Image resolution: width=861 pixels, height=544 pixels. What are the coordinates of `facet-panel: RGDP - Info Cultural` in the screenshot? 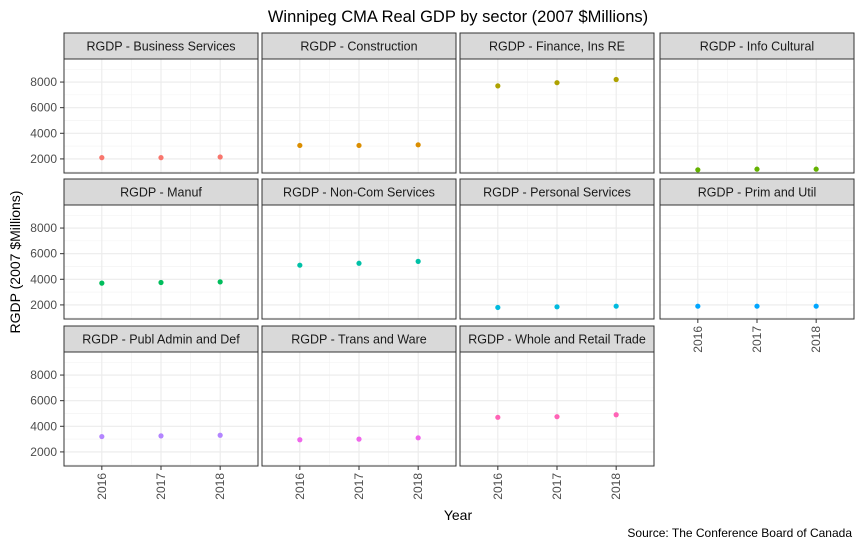 It's located at (757, 103).